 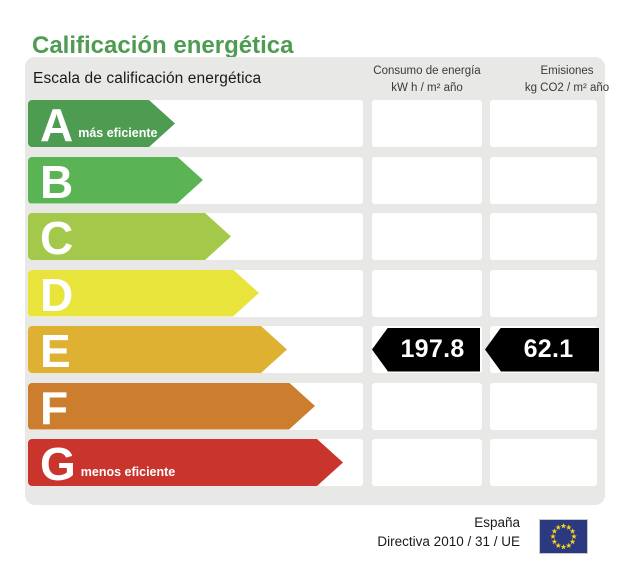 What do you see at coordinates (101, 123) in the screenshot?
I see `rating-arrow: A más eficiente` at bounding box center [101, 123].